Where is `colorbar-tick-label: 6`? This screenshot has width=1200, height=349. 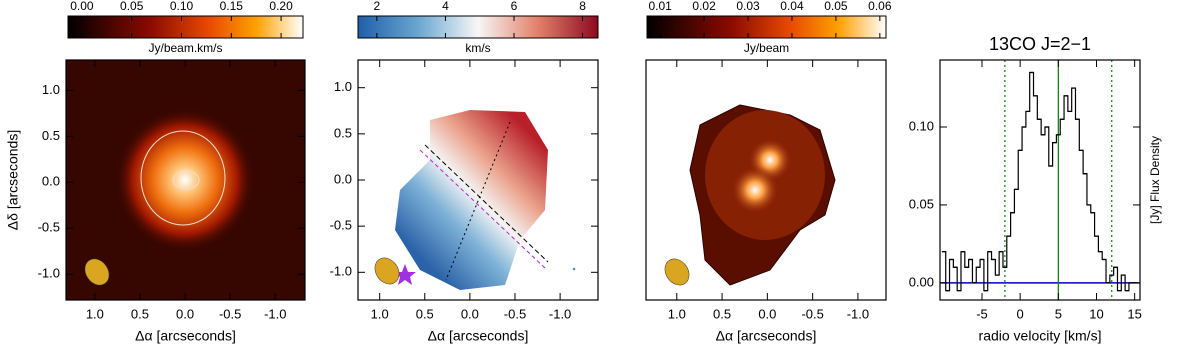 colorbar-tick-label: 6 is located at coordinates (514, 6).